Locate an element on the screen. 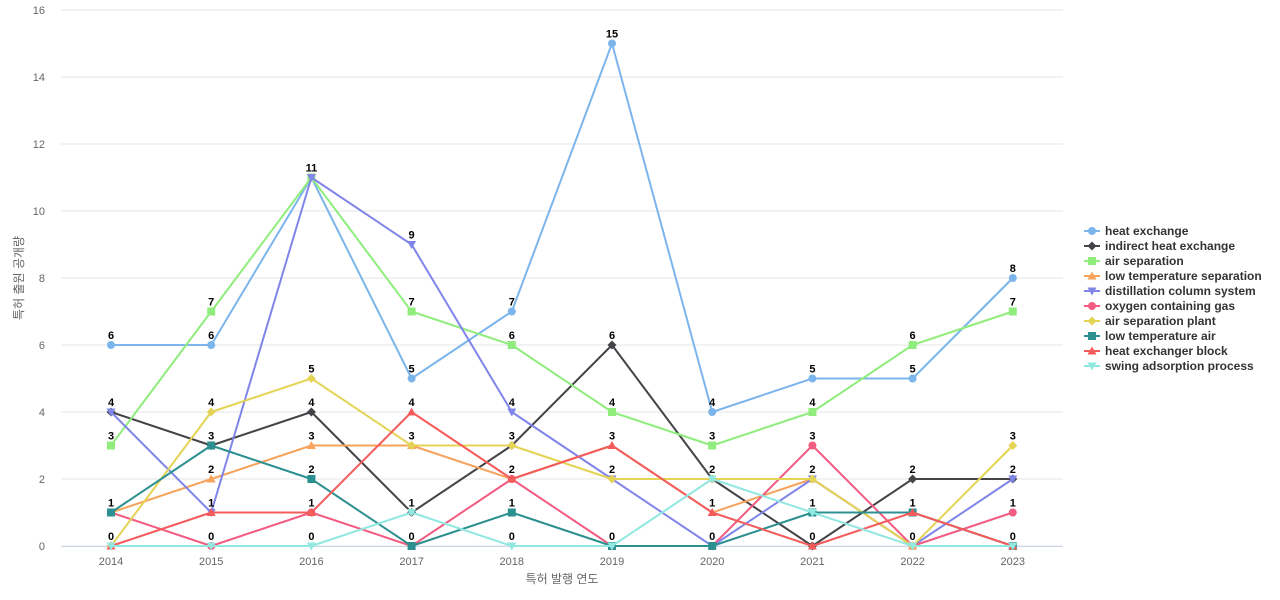 The height and width of the screenshot is (600, 1280). data-label: 6 is located at coordinates (913, 336).